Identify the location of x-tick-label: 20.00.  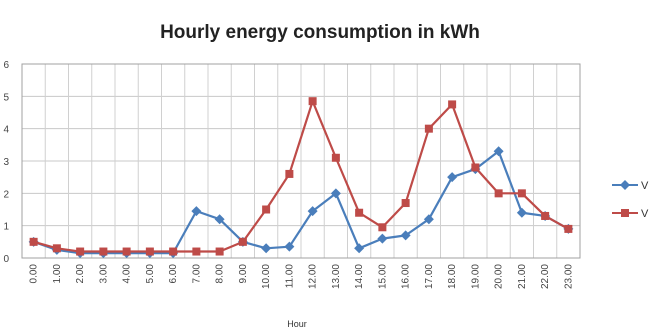
(499, 276).